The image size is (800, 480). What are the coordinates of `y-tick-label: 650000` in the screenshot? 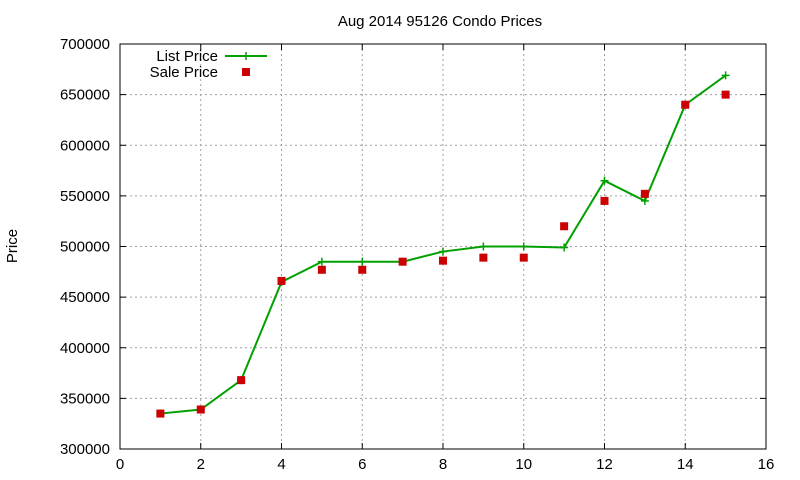 It's located at (85, 95).